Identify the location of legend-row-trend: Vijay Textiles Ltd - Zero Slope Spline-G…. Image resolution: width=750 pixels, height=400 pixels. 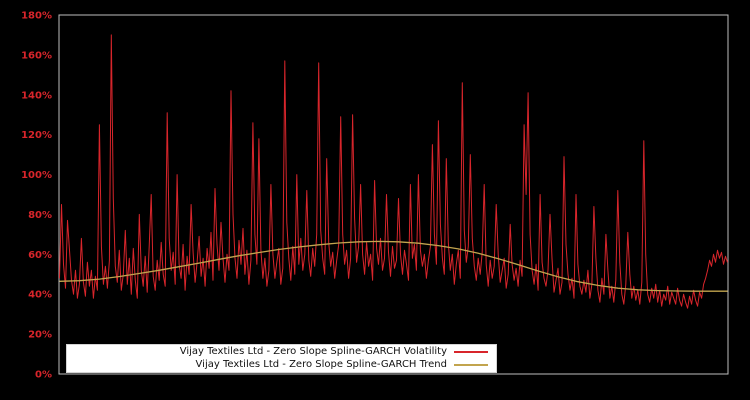
(281, 365).